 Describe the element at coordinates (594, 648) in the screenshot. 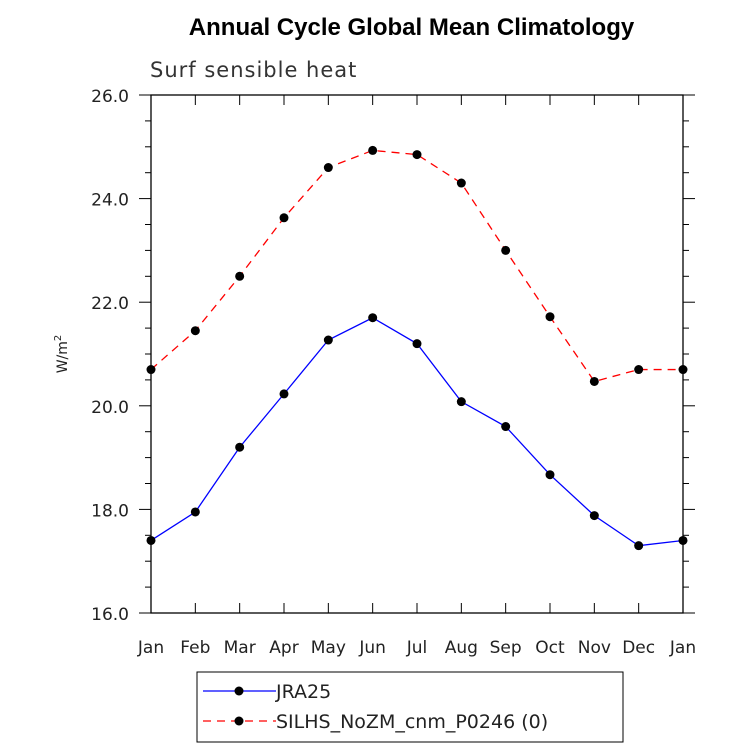

I see `x-tick-label: Nov` at that location.